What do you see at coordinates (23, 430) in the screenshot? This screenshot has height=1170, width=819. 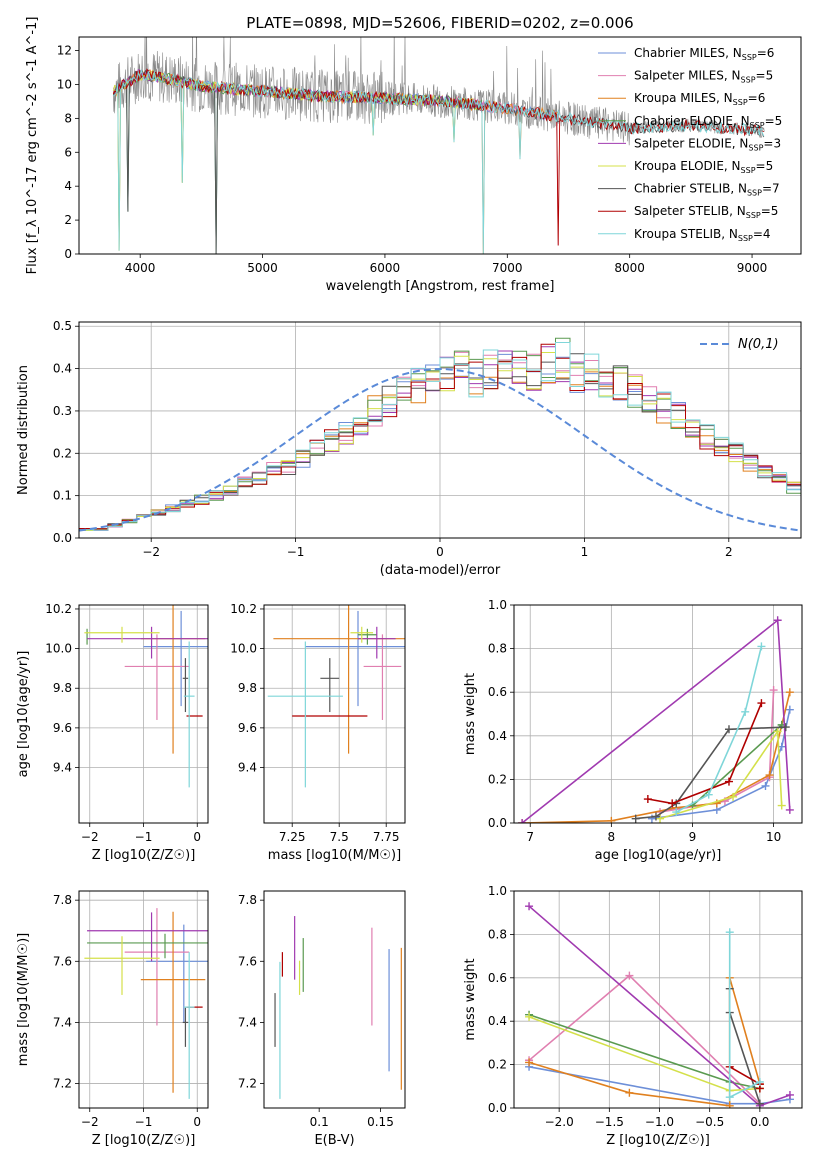 I see `y-axis-label: Normed distribution` at bounding box center [23, 430].